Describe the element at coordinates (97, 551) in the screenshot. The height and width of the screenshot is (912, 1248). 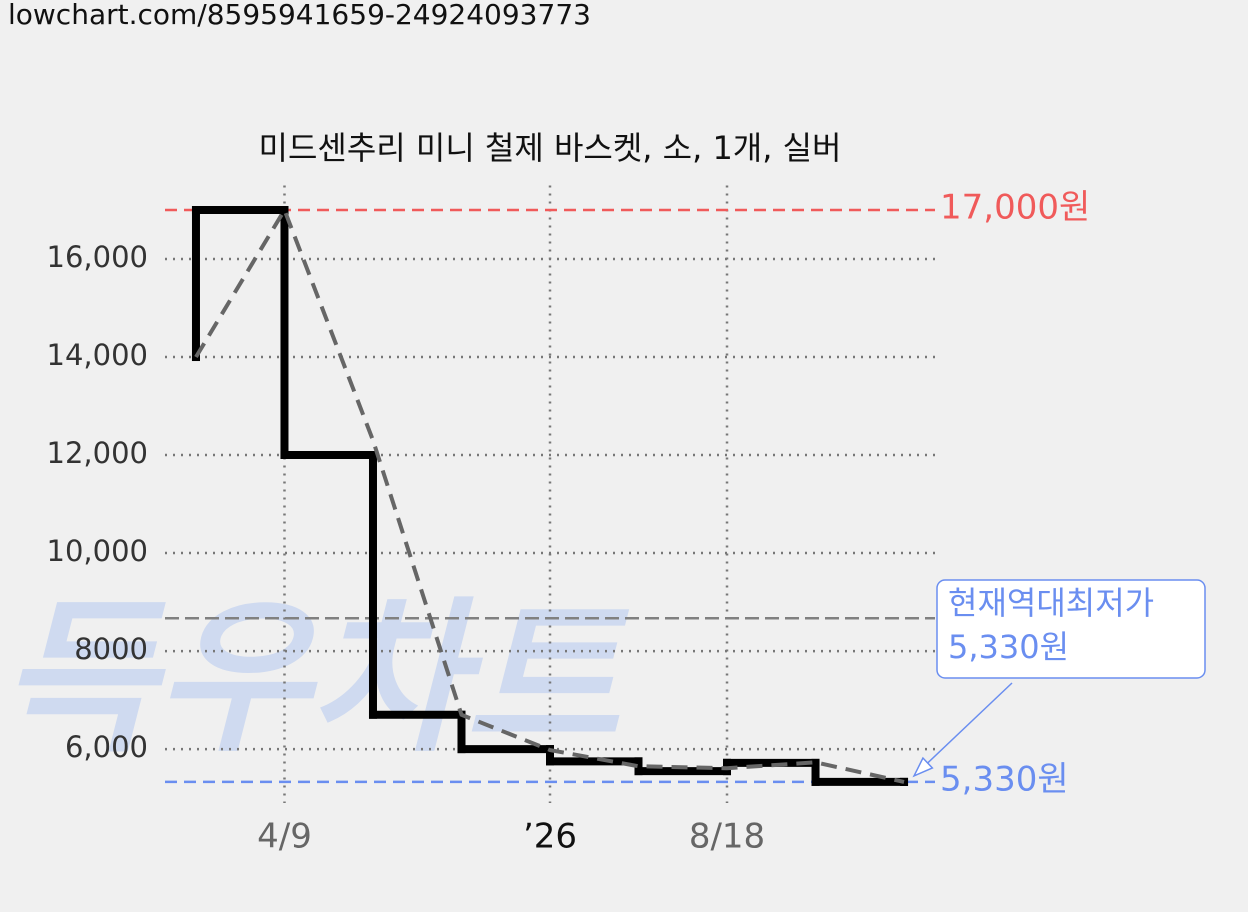
I see `y-tick-label: 10,000` at that location.